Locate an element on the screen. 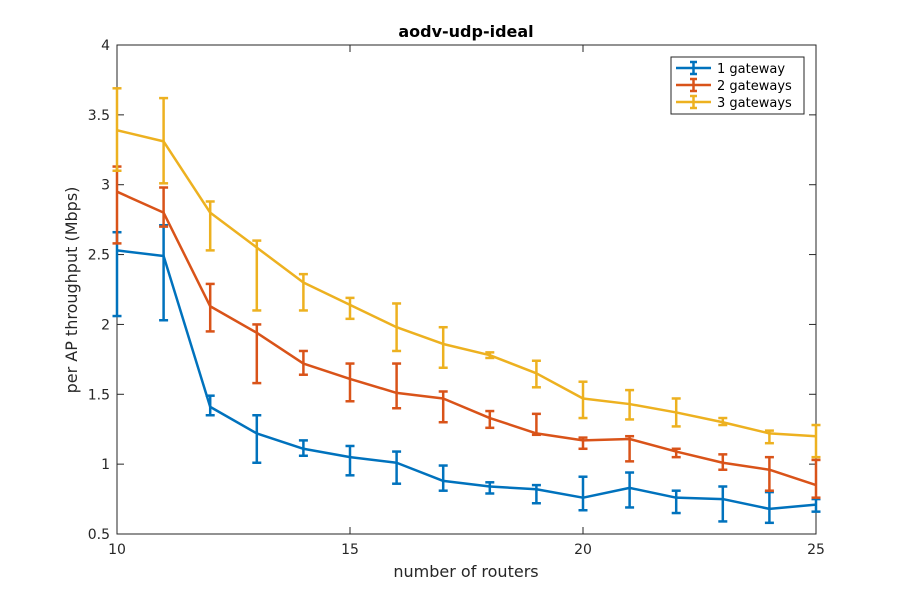 The image size is (900, 600). legend: 1 gateway 2 gateways 3 gateways is located at coordinates (737, 85).